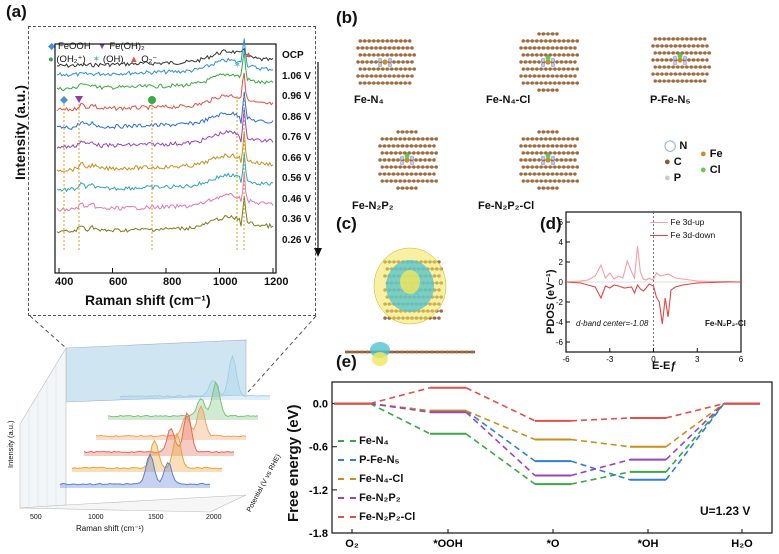 The height and width of the screenshot is (554, 779). What do you see at coordinates (347, 17) in the screenshot?
I see `panel-b-label: (b)` at bounding box center [347, 17].